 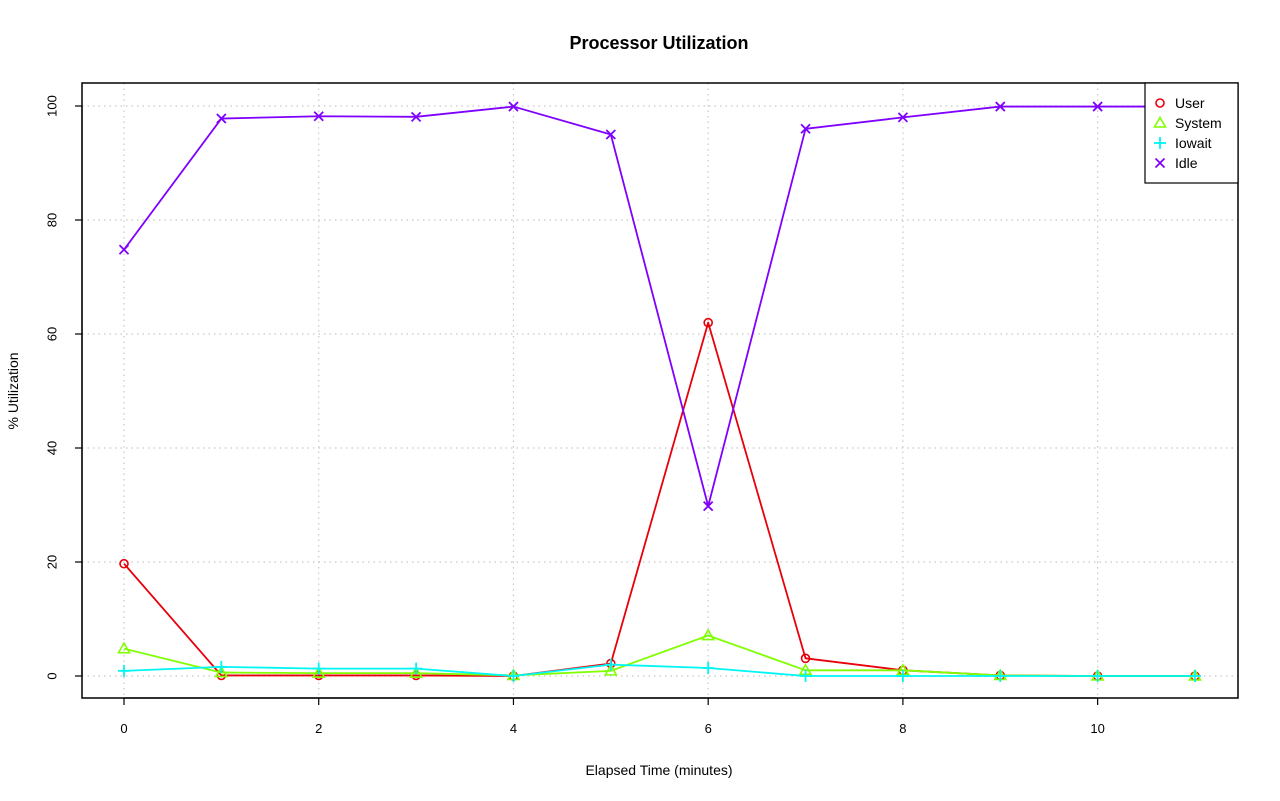 I want to click on legend-item-idle: Idle, so click(x=1176, y=163).